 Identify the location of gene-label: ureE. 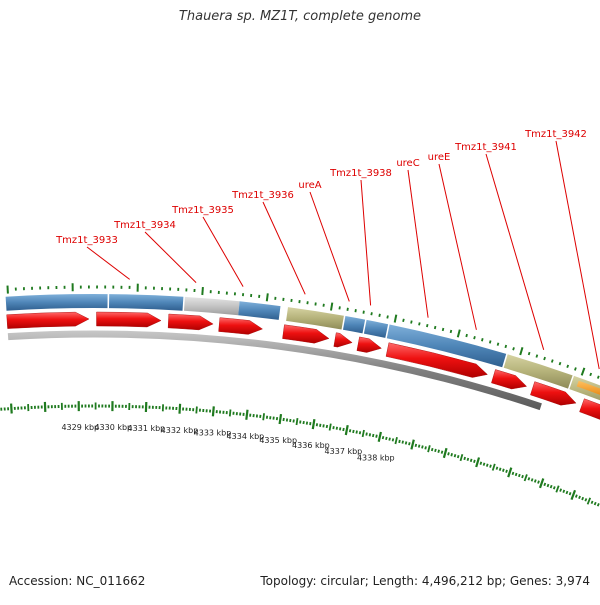
(439, 157).